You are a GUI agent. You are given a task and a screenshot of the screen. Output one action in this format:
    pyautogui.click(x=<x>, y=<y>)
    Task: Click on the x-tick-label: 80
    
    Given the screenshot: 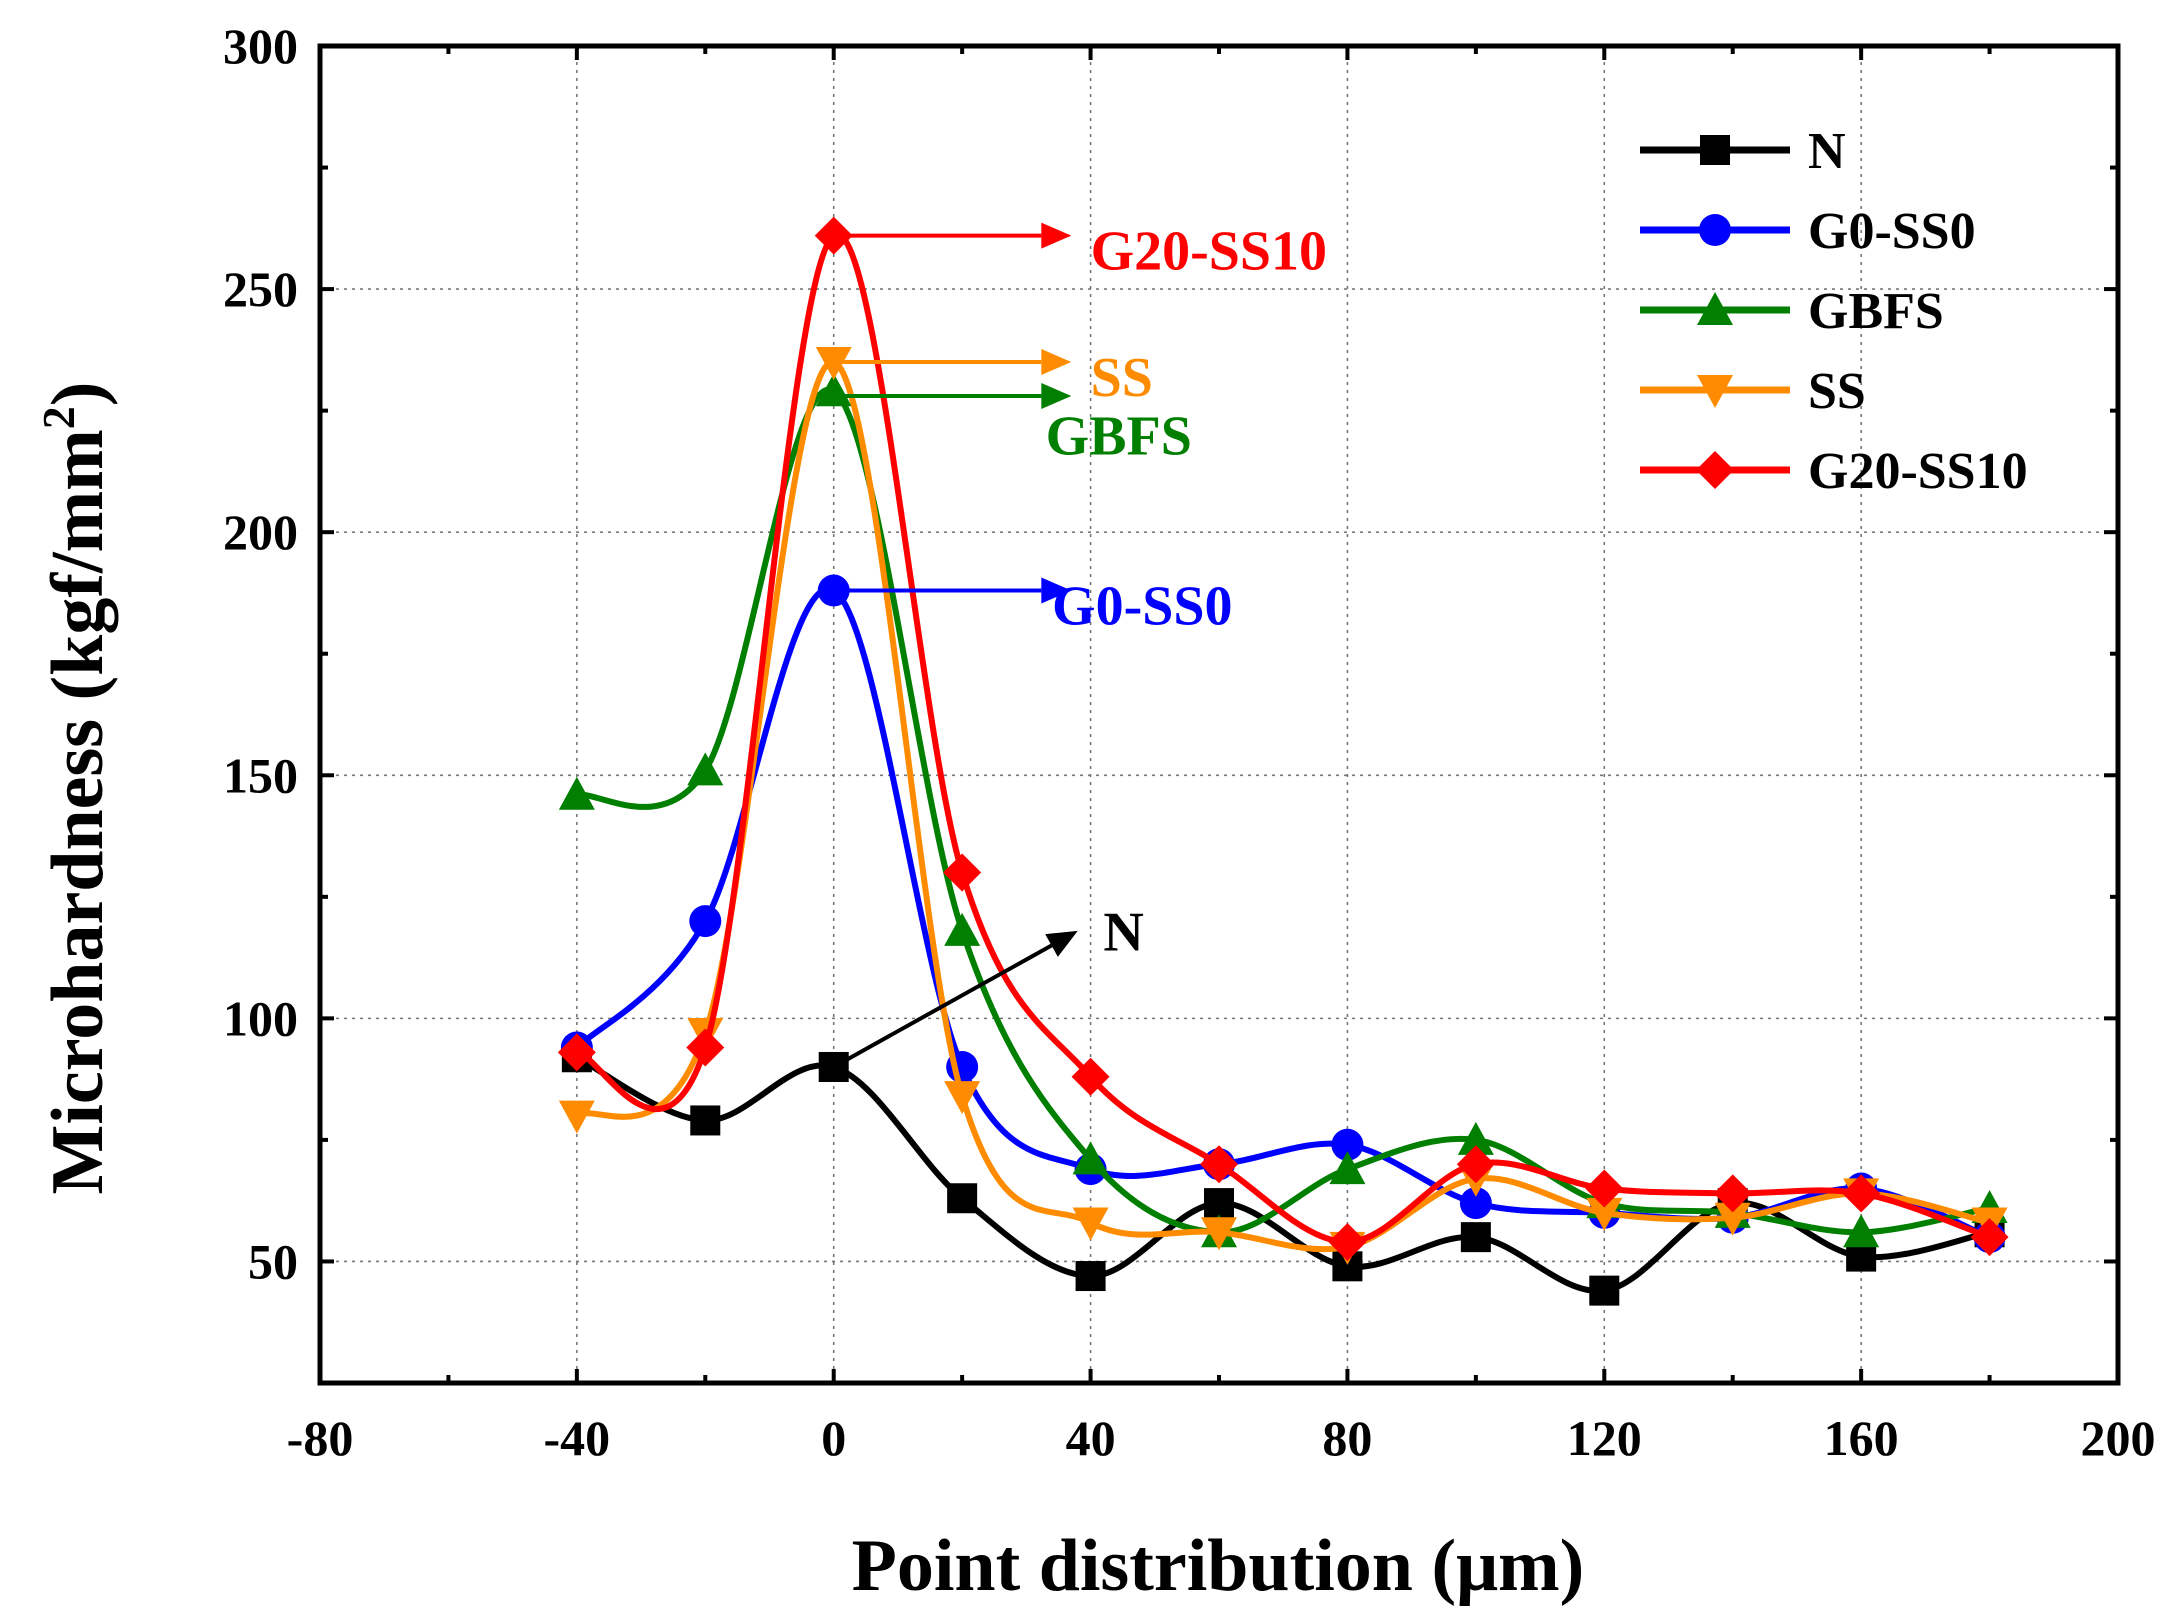 What is the action you would take?
    pyautogui.click(x=1347, y=1438)
    